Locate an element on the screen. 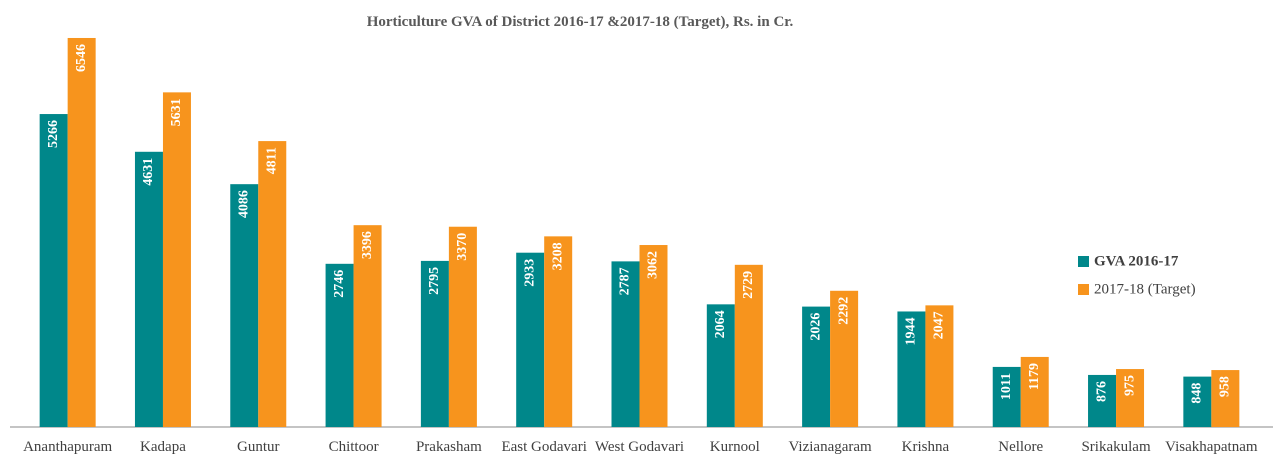 Image resolution: width=1273 pixels, height=476 pixels. value-label: 2795 is located at coordinates (434, 281).